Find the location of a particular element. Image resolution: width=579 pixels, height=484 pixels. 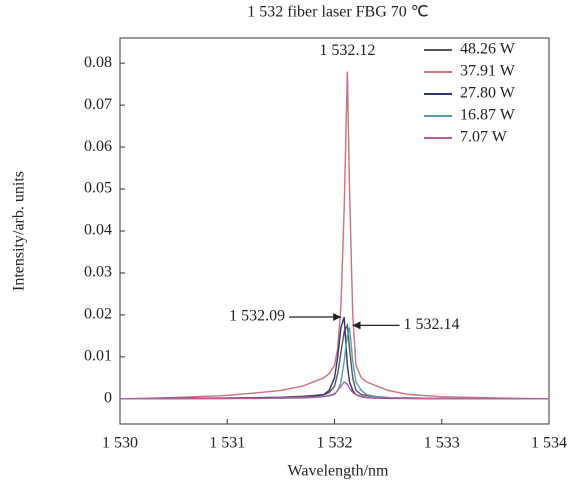

y-tick-label: 0.03 is located at coordinates (98, 272).